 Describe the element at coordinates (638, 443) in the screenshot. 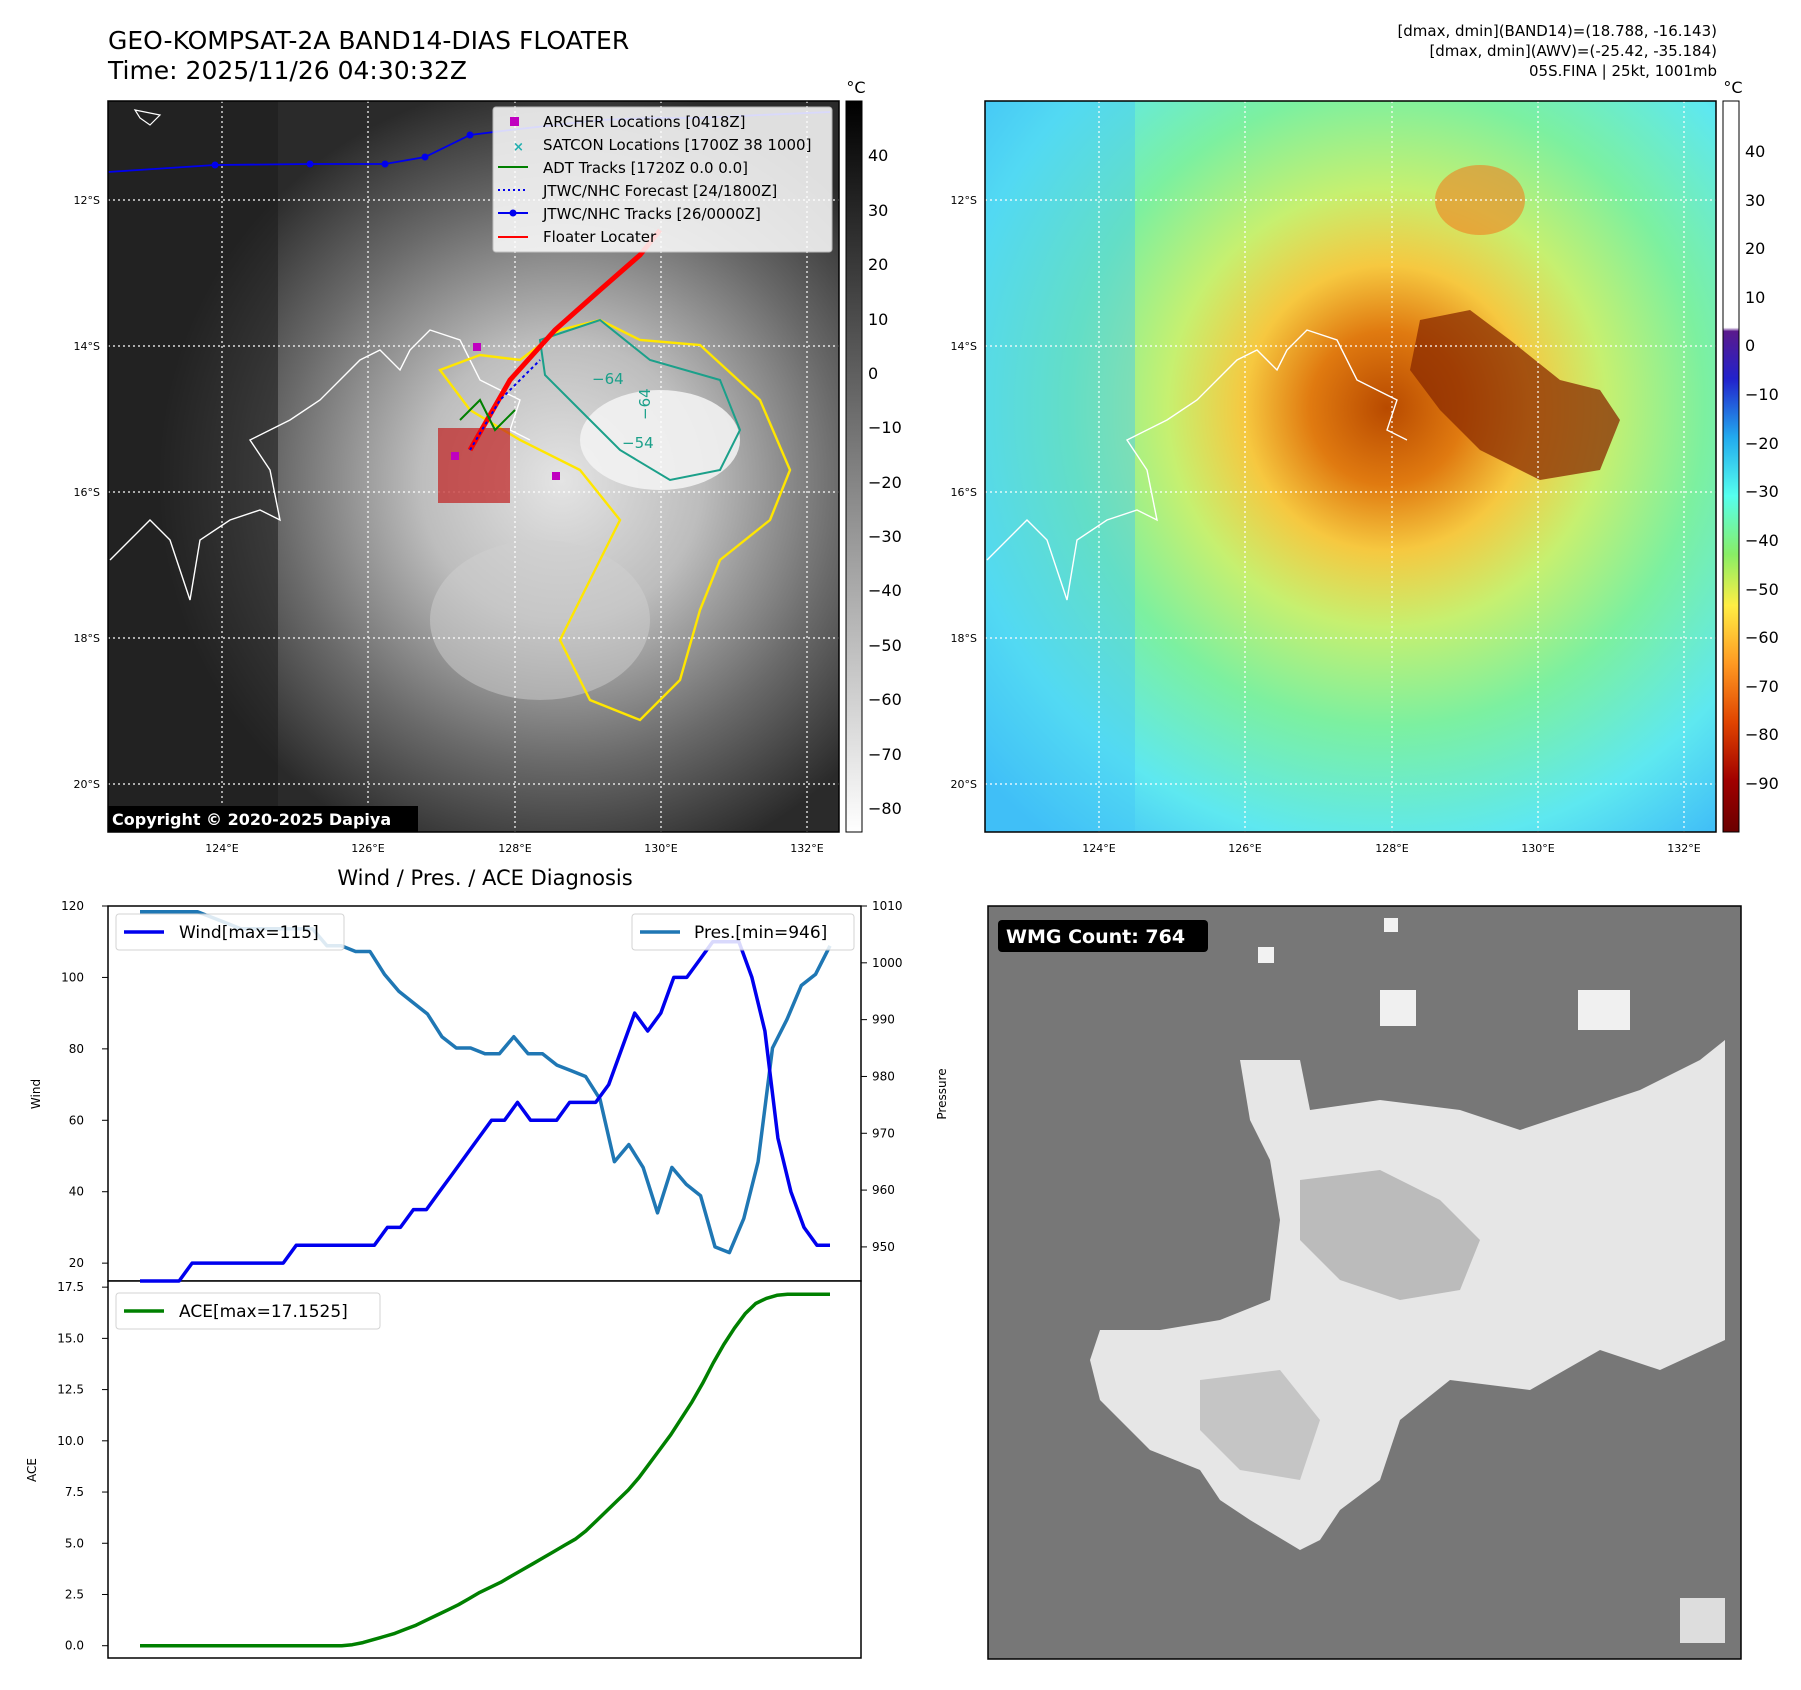

I see `contour-label: −54` at that location.